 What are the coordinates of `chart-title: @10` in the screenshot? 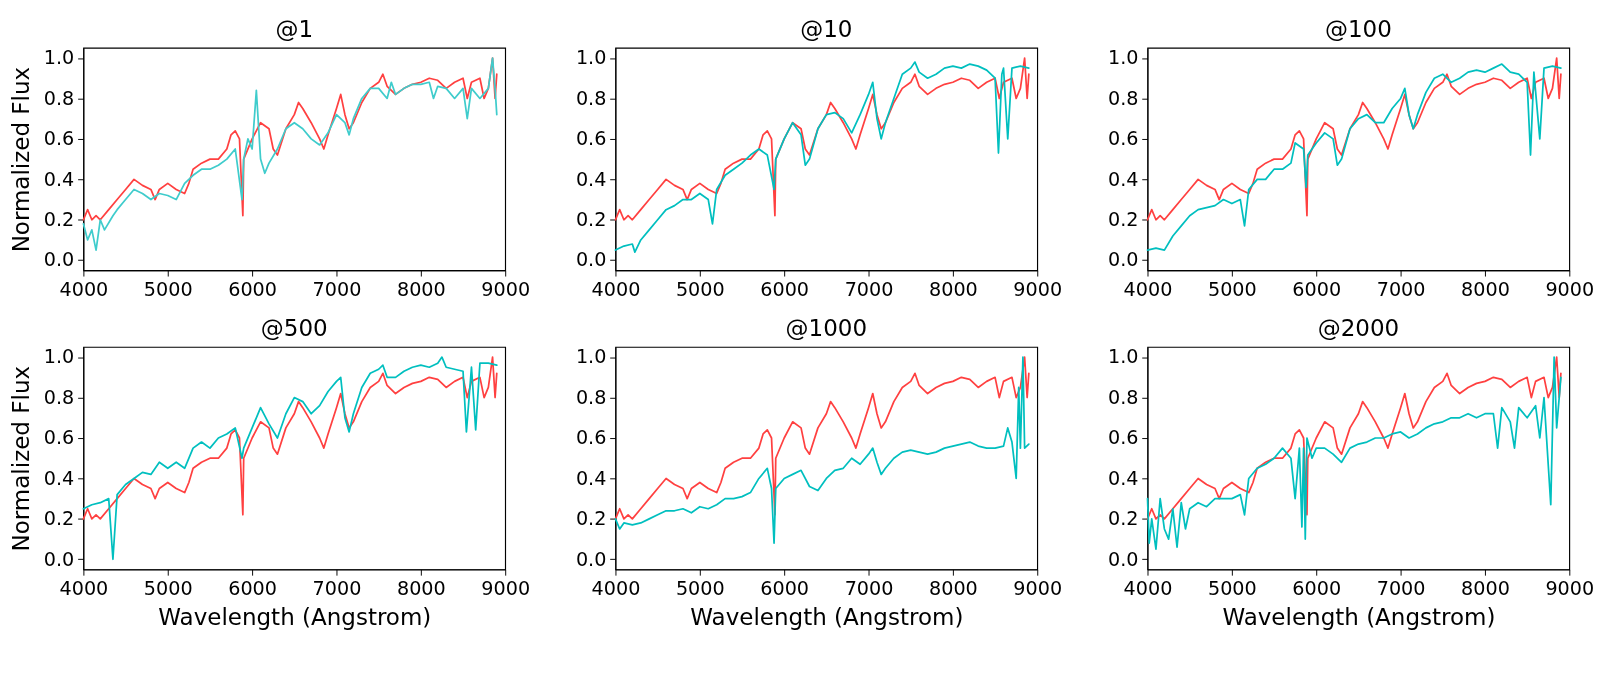 It's located at (826, 29).